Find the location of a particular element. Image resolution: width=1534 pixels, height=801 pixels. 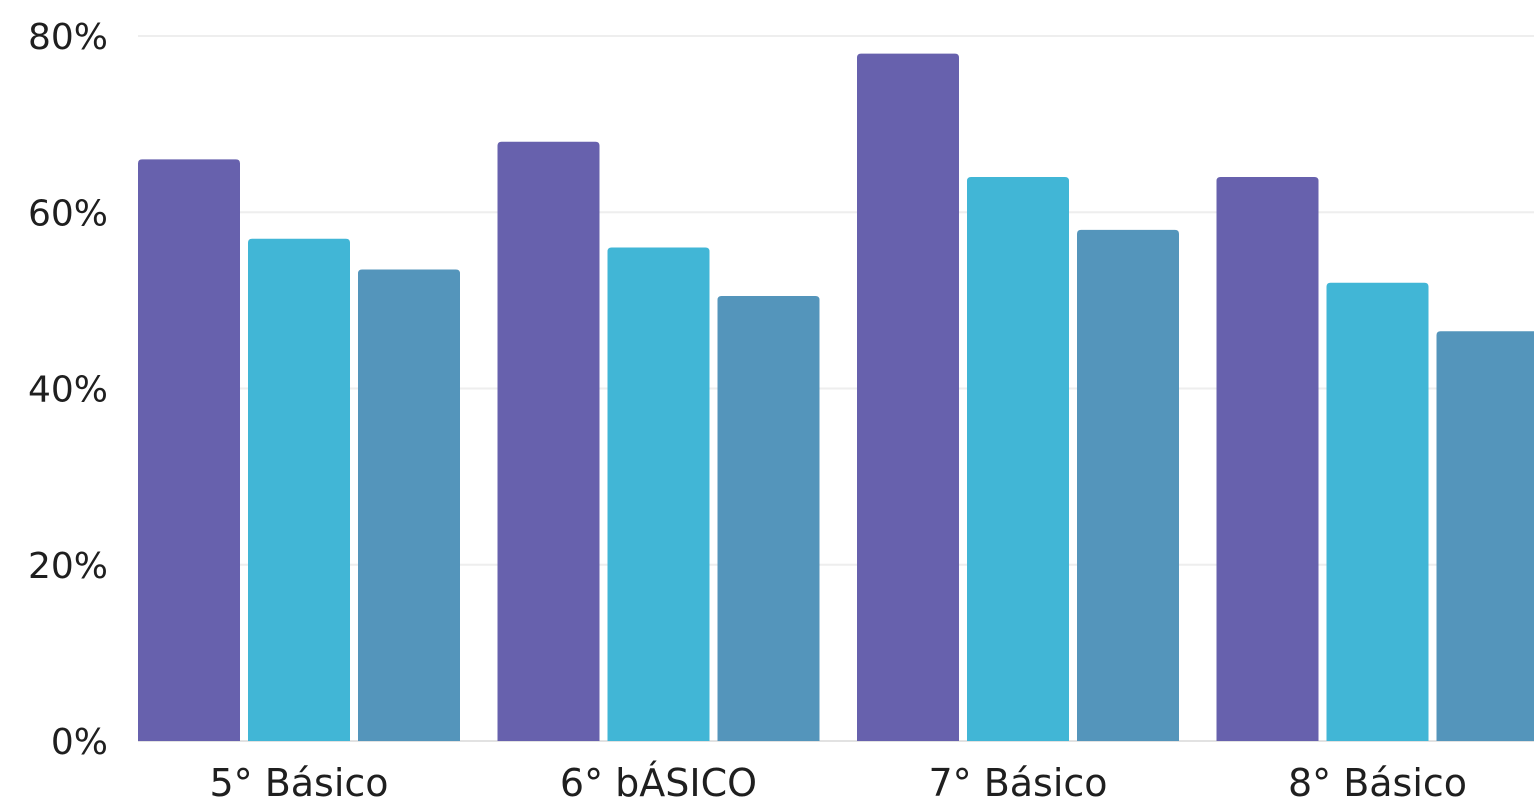

y-tick-label: 0% is located at coordinates (79, 742).